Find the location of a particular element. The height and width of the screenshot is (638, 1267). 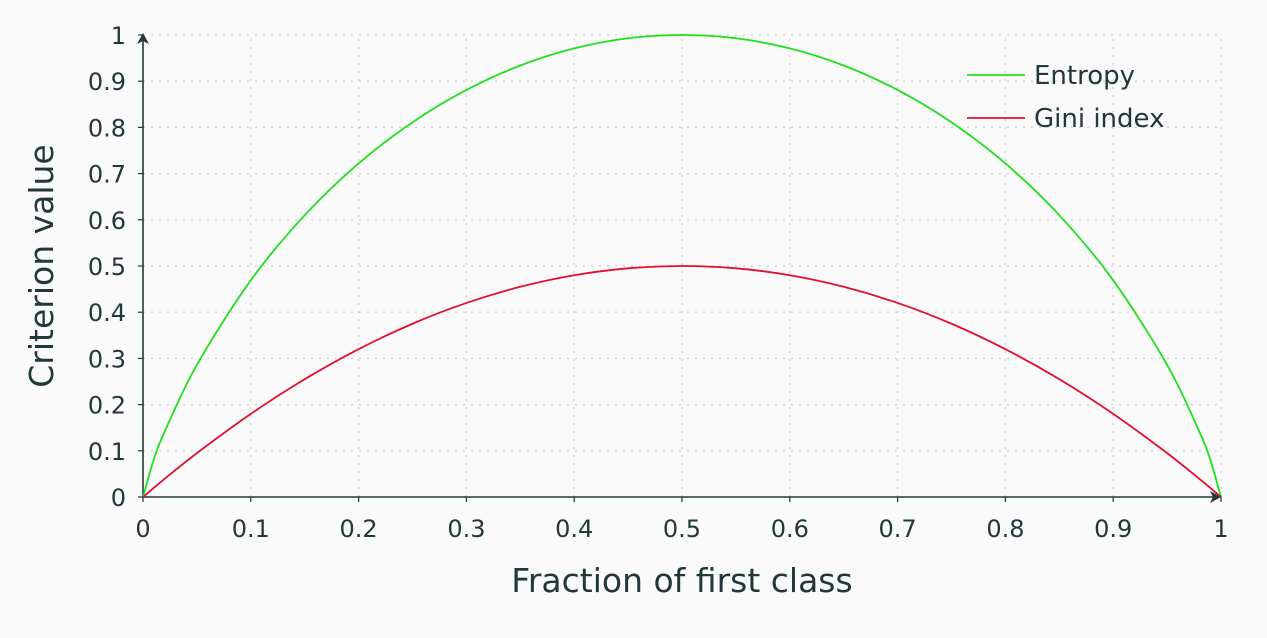

legend-label-gini-index: Gini index is located at coordinates (1099, 119).